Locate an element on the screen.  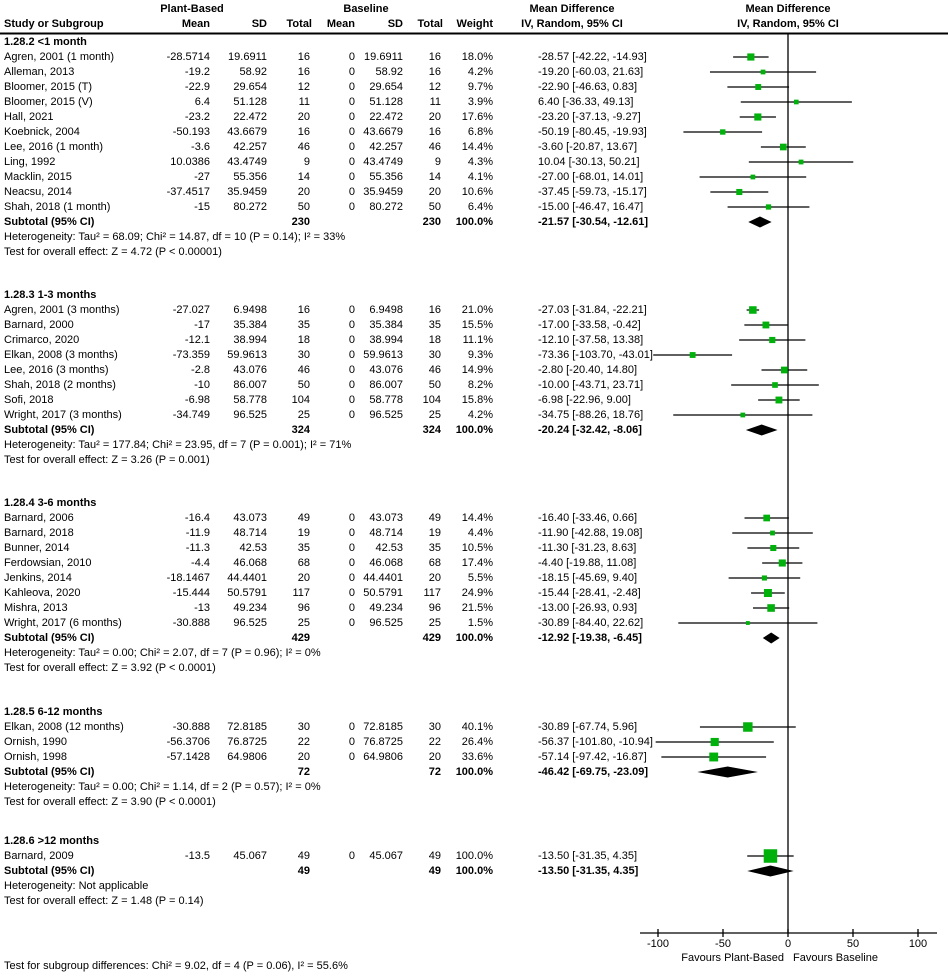
subtotal-plant-total: 49 is located at coordinates (303, 870).